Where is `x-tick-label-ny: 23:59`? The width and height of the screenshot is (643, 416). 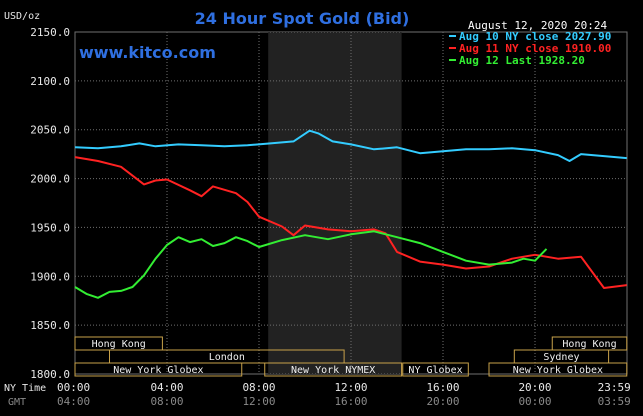
x-tick-label-ny: 23:59 is located at coordinates (614, 387).